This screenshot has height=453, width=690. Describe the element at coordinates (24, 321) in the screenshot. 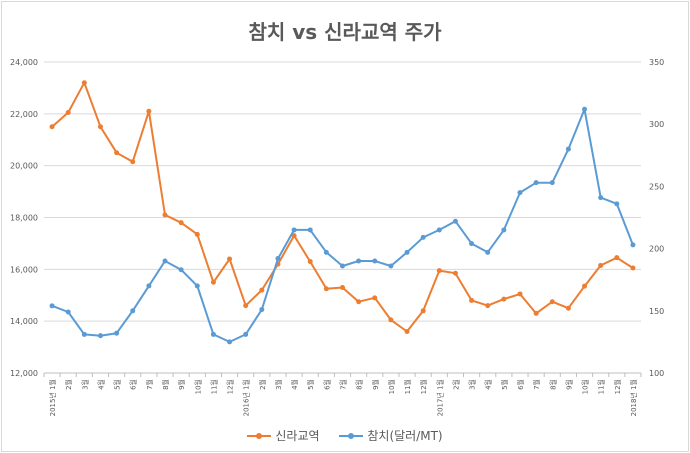

I see `y-left-tick-label: 14,000` at that location.